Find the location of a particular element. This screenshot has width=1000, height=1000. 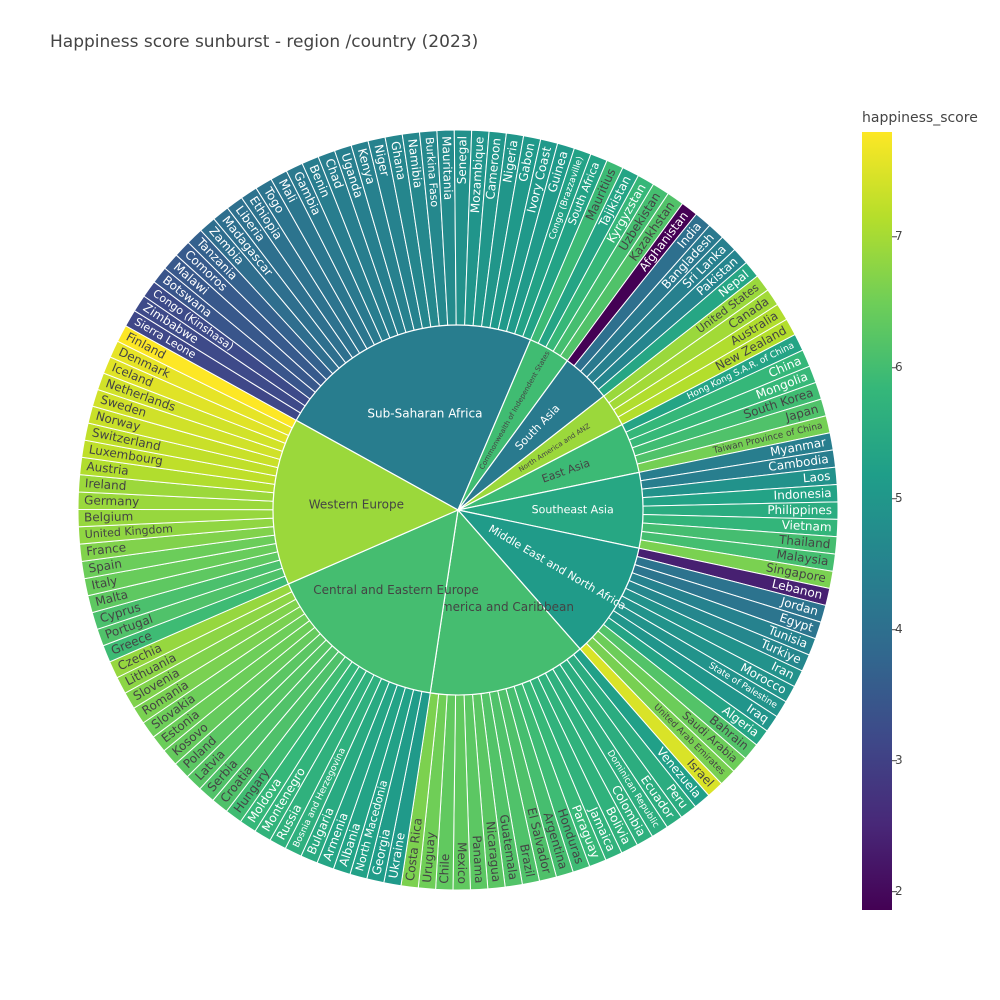

region-label-western-europe: Western Europe is located at coordinates (356, 505).